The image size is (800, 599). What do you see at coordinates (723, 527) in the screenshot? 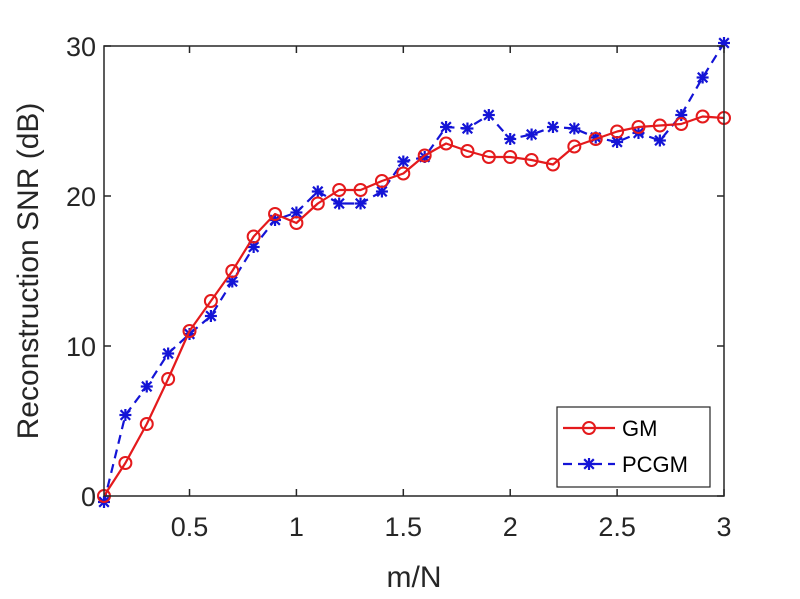
I see `x-tick-label: 3` at bounding box center [723, 527].